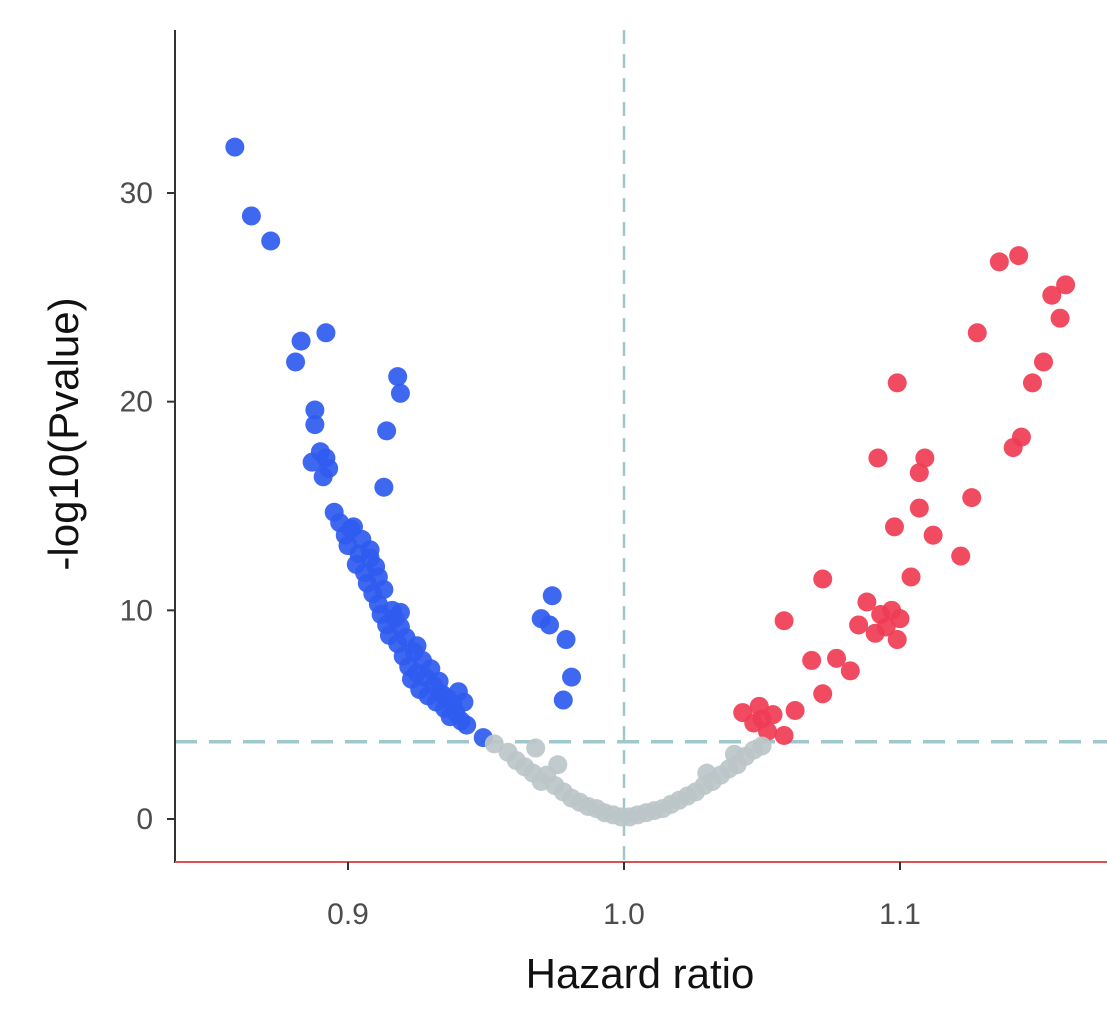  Describe the element at coordinates (624, 896) in the screenshot. I see `x-axis-ticks: 0.9 1.0 1.1` at that location.